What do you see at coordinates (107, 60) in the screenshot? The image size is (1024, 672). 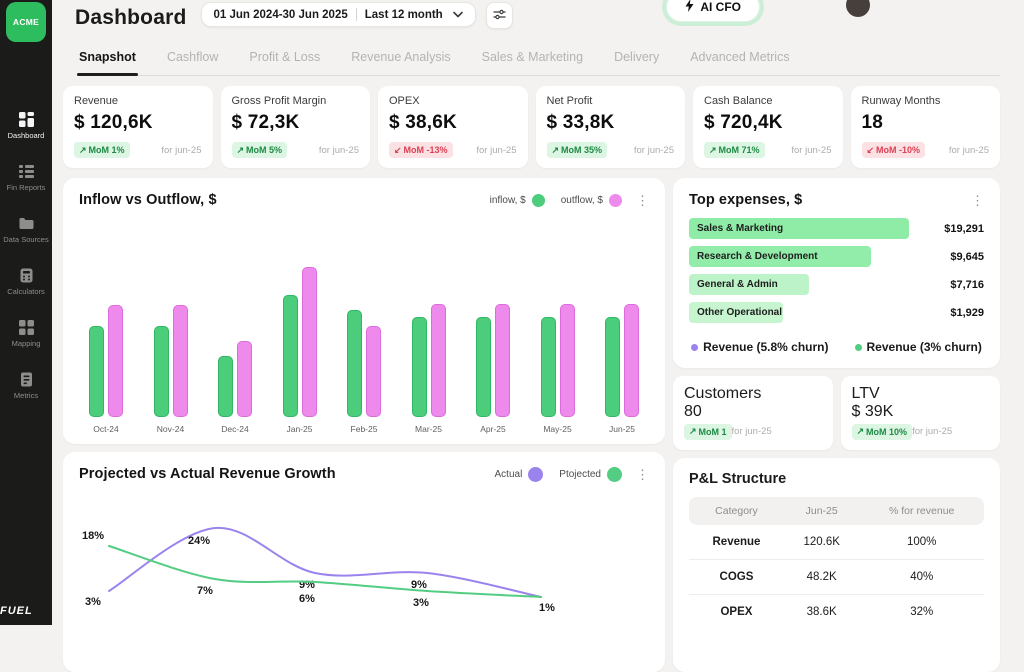 I see `tab-snapshot: Snapshot` at bounding box center [107, 60].